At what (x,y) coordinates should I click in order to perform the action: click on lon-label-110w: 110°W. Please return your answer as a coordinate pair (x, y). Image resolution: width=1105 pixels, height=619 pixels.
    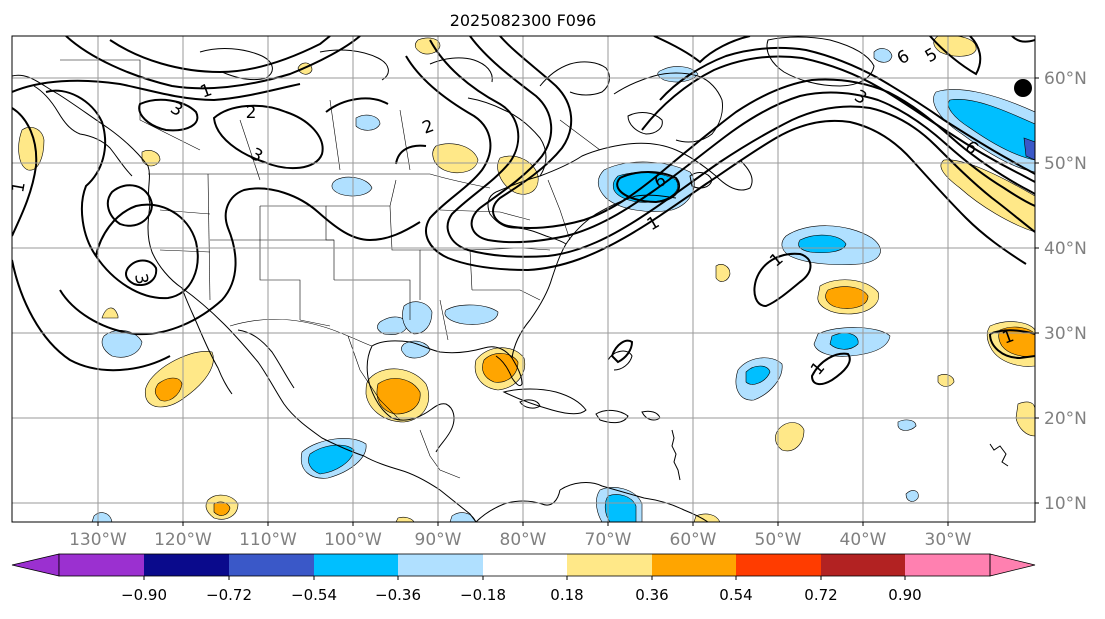
    Looking at the image, I should click on (268, 540).